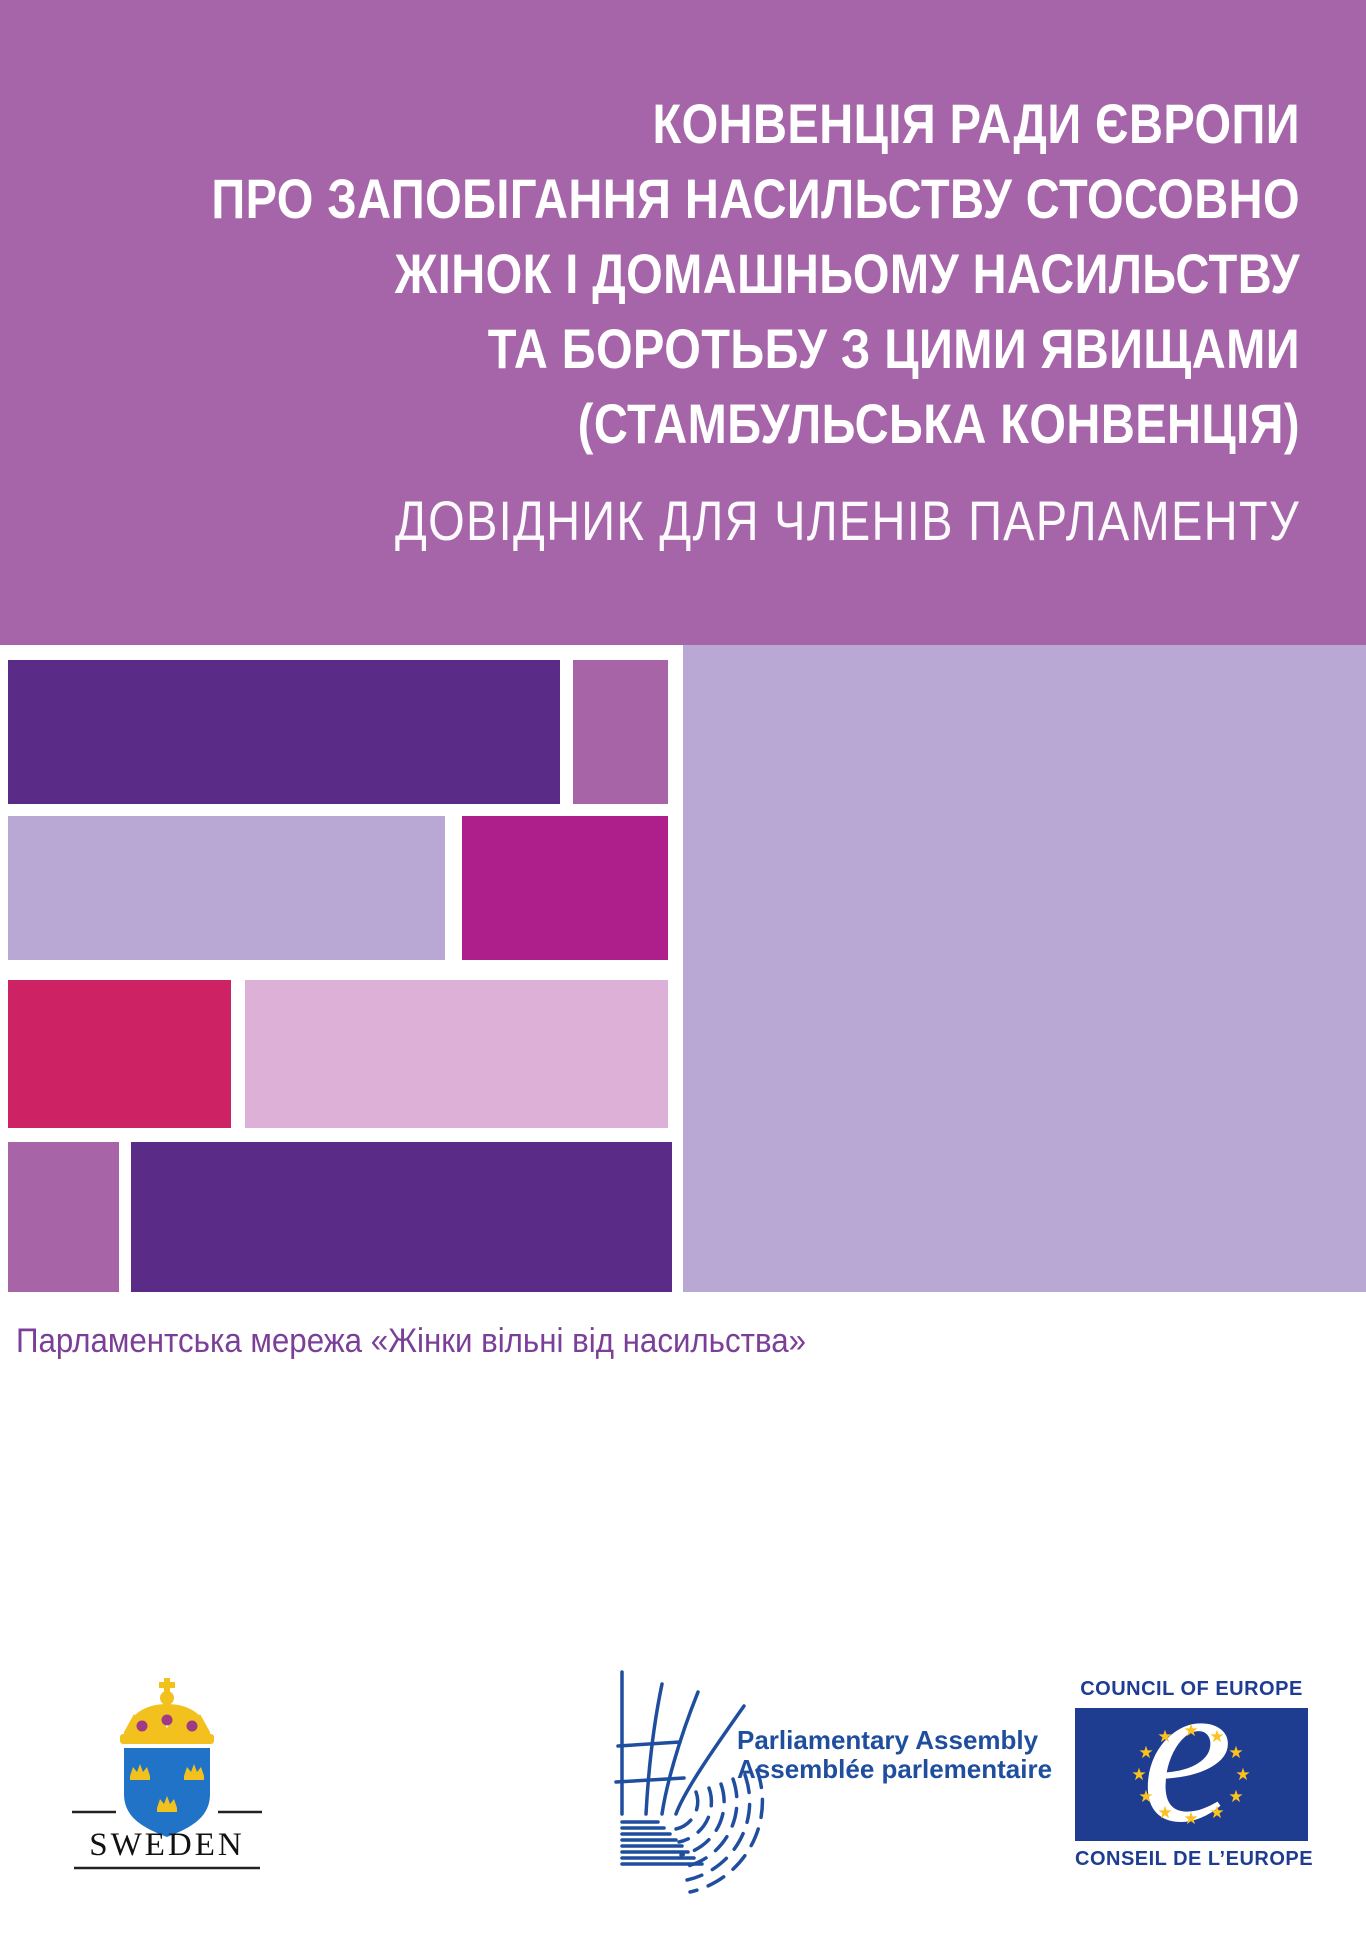 This screenshot has width=1366, height=1938. What do you see at coordinates (895, 1769) in the screenshot?
I see `pace-line-fr: Assemblée parlementaire` at bounding box center [895, 1769].